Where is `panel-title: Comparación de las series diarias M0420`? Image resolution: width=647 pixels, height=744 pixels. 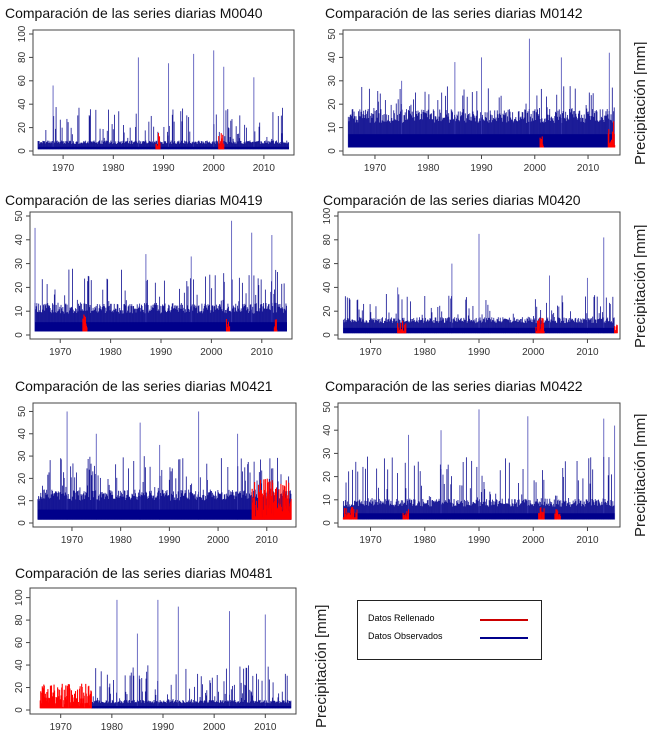
panel-title: Comparación de las series diarias M0420 is located at coordinates (452, 200).